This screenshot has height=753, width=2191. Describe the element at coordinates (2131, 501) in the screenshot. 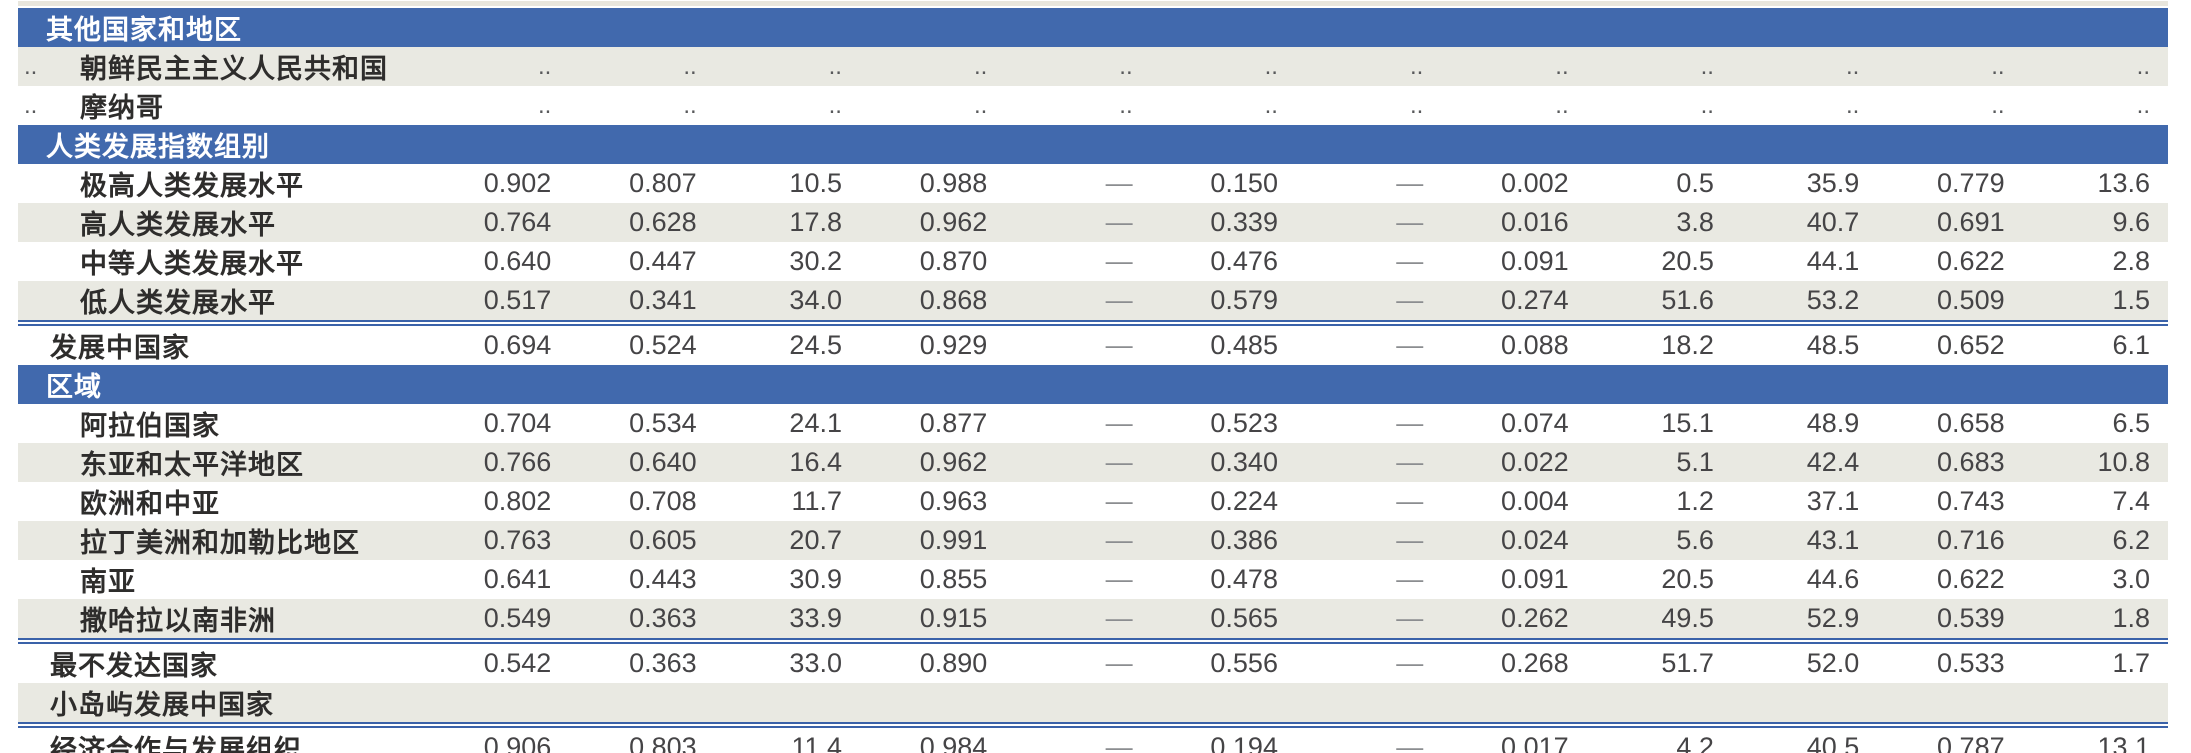

I see `value-cell: 7.4` at that location.